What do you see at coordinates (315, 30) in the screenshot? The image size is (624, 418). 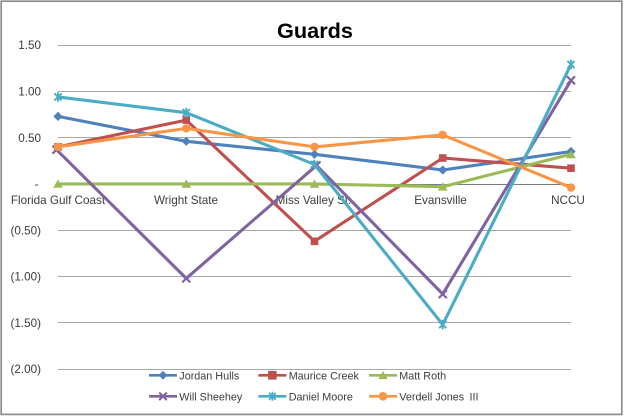 I see `svg-text: Guards` at bounding box center [315, 30].